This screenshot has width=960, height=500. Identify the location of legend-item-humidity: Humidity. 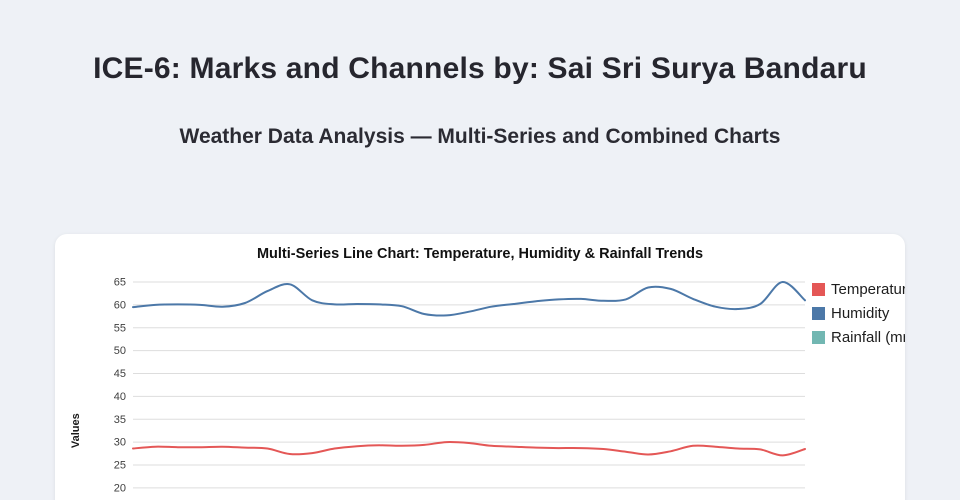
(858, 313).